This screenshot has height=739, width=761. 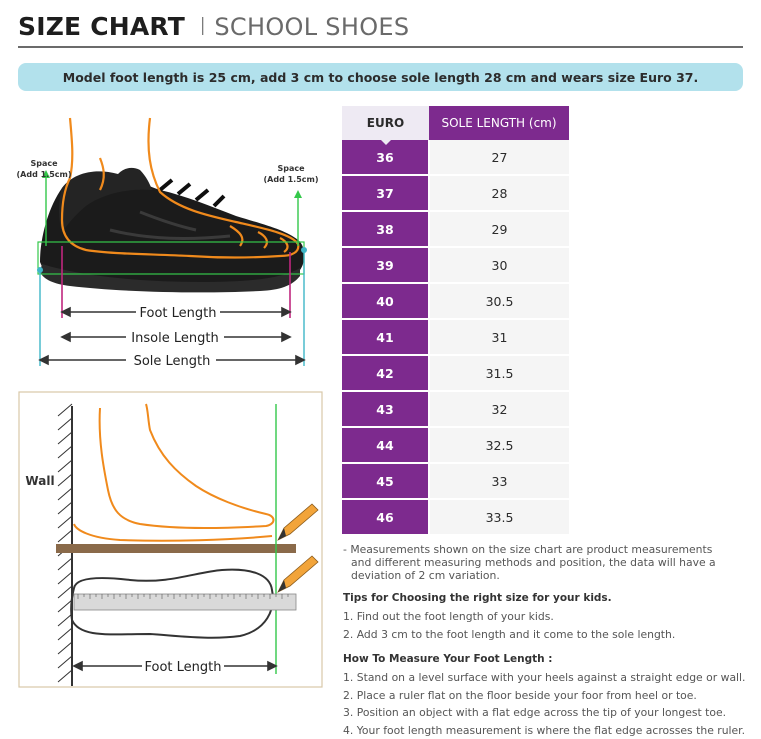 What do you see at coordinates (499, 157) in the screenshot?
I see `sole-length: 27` at bounding box center [499, 157].